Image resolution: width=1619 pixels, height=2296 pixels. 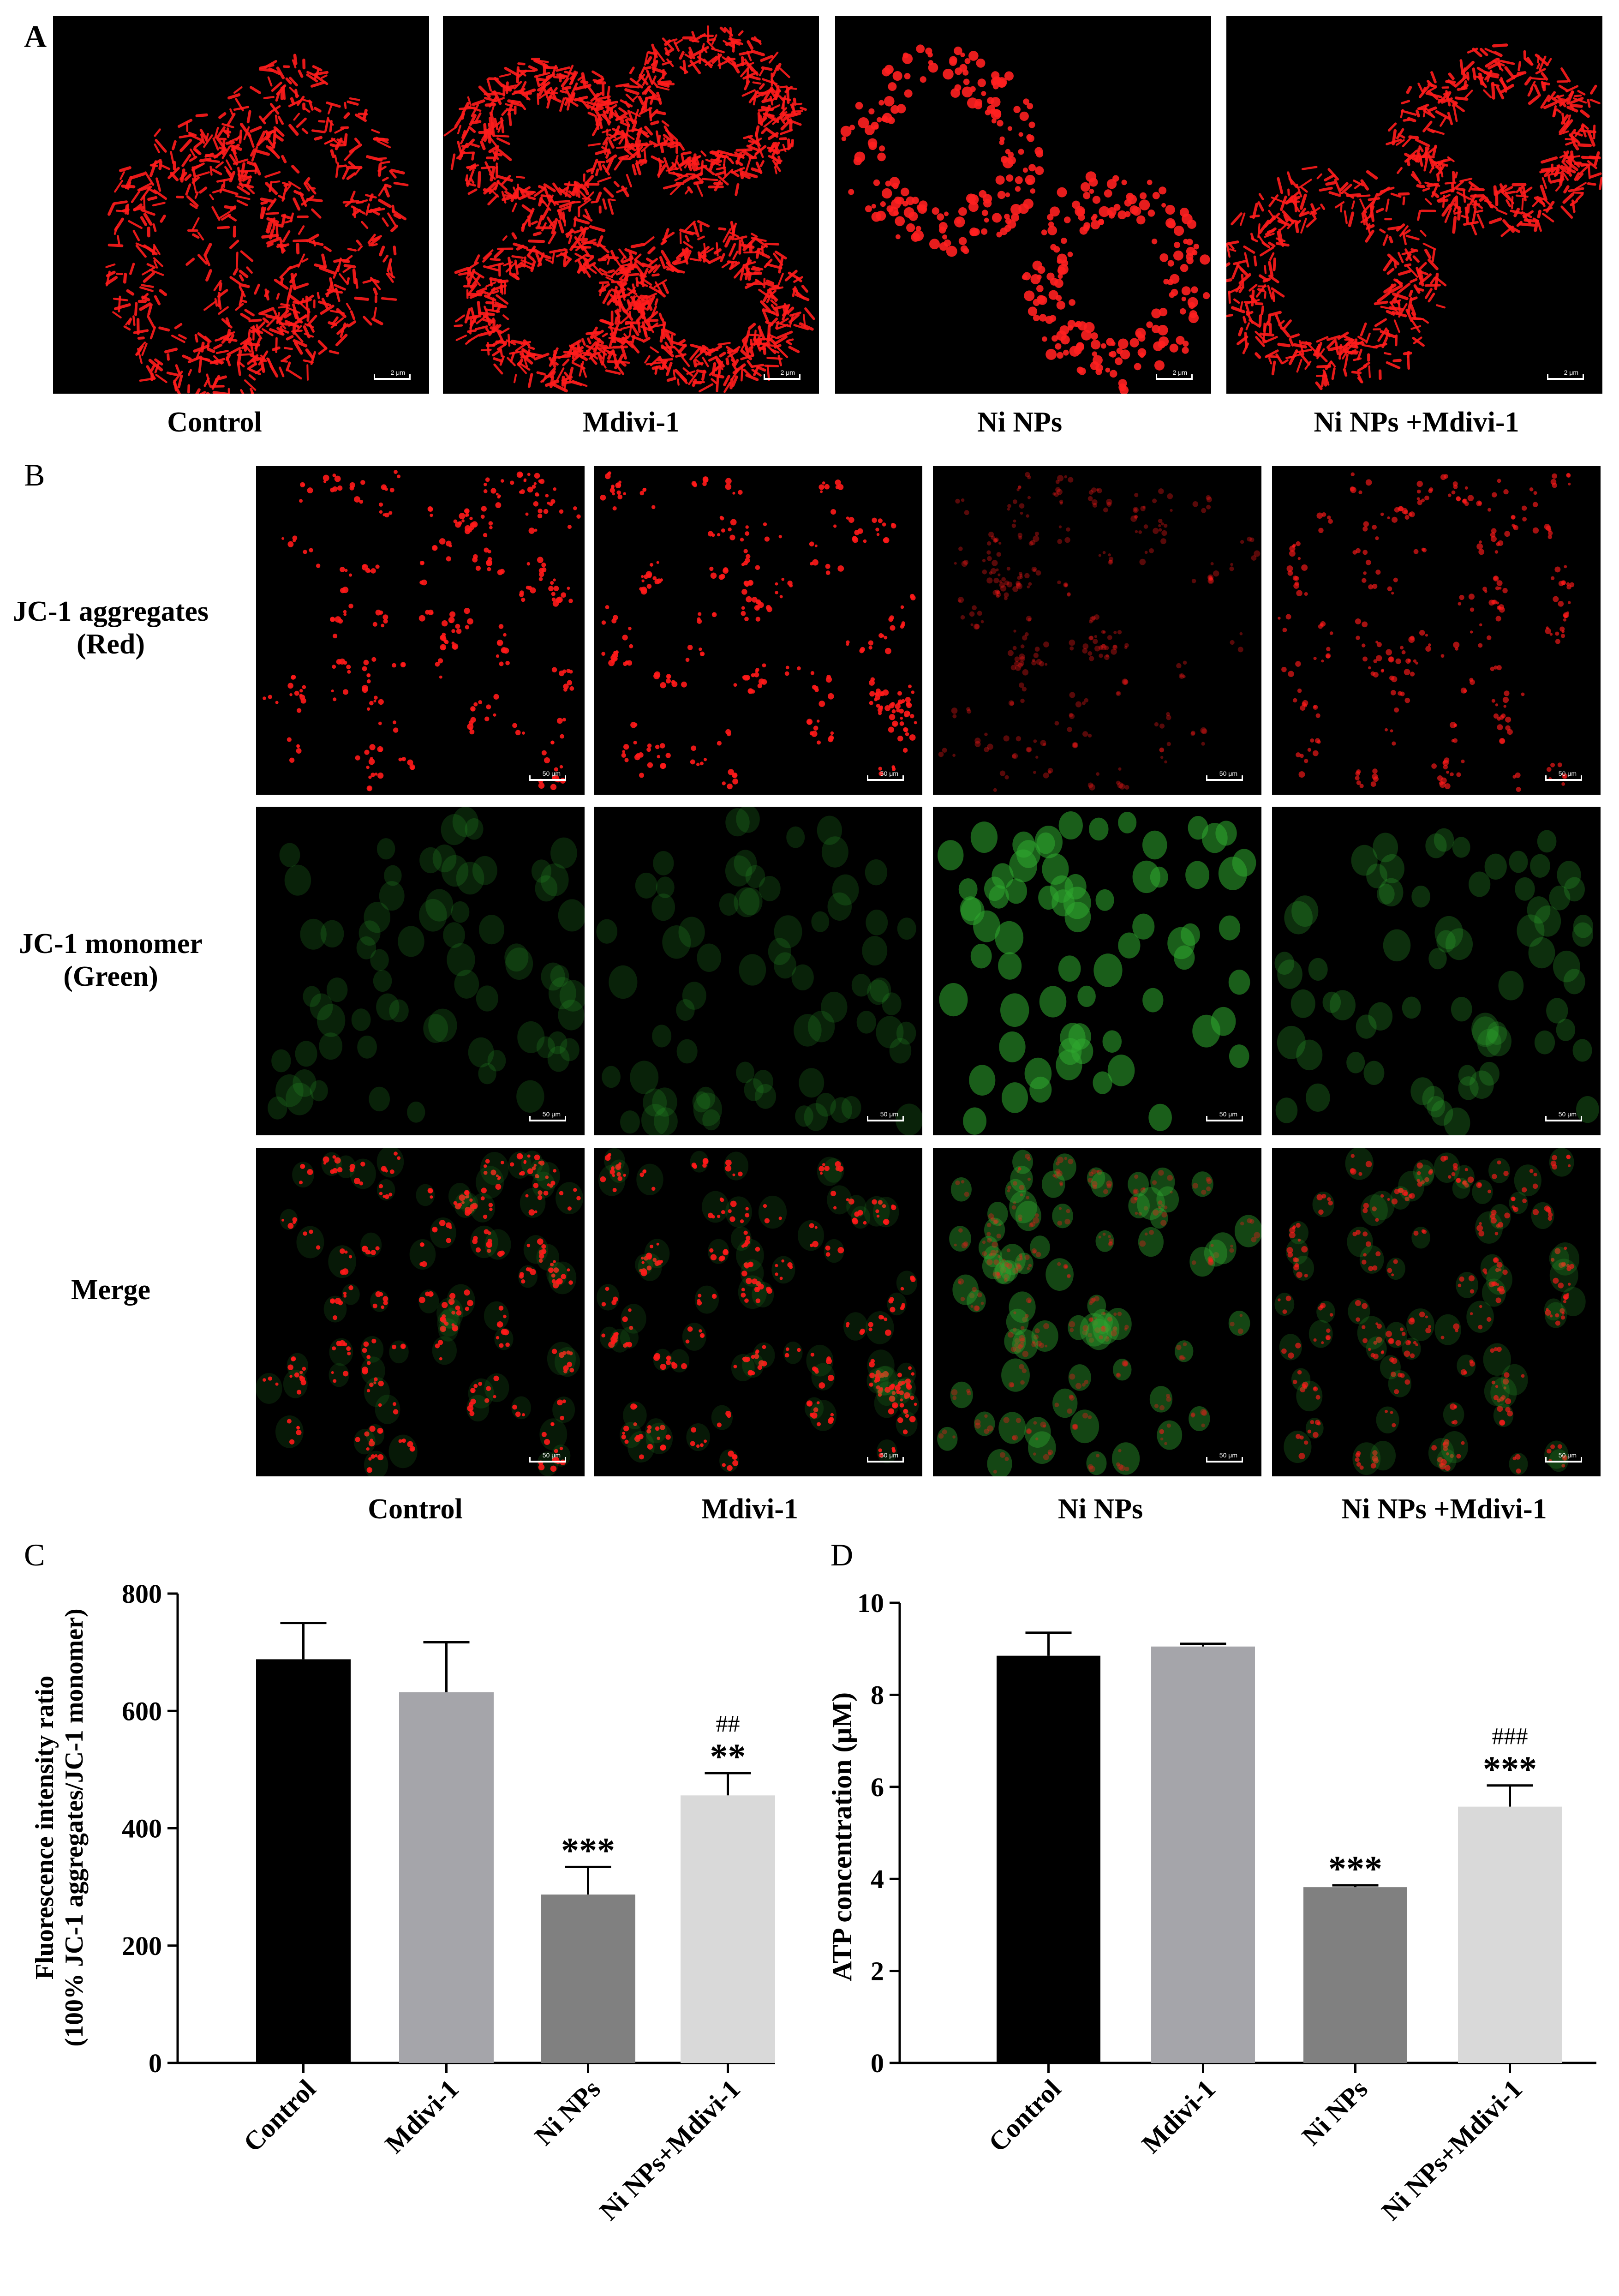 What do you see at coordinates (110, 645) in the screenshot?
I see `row-label-line2: (Red)` at bounding box center [110, 645].